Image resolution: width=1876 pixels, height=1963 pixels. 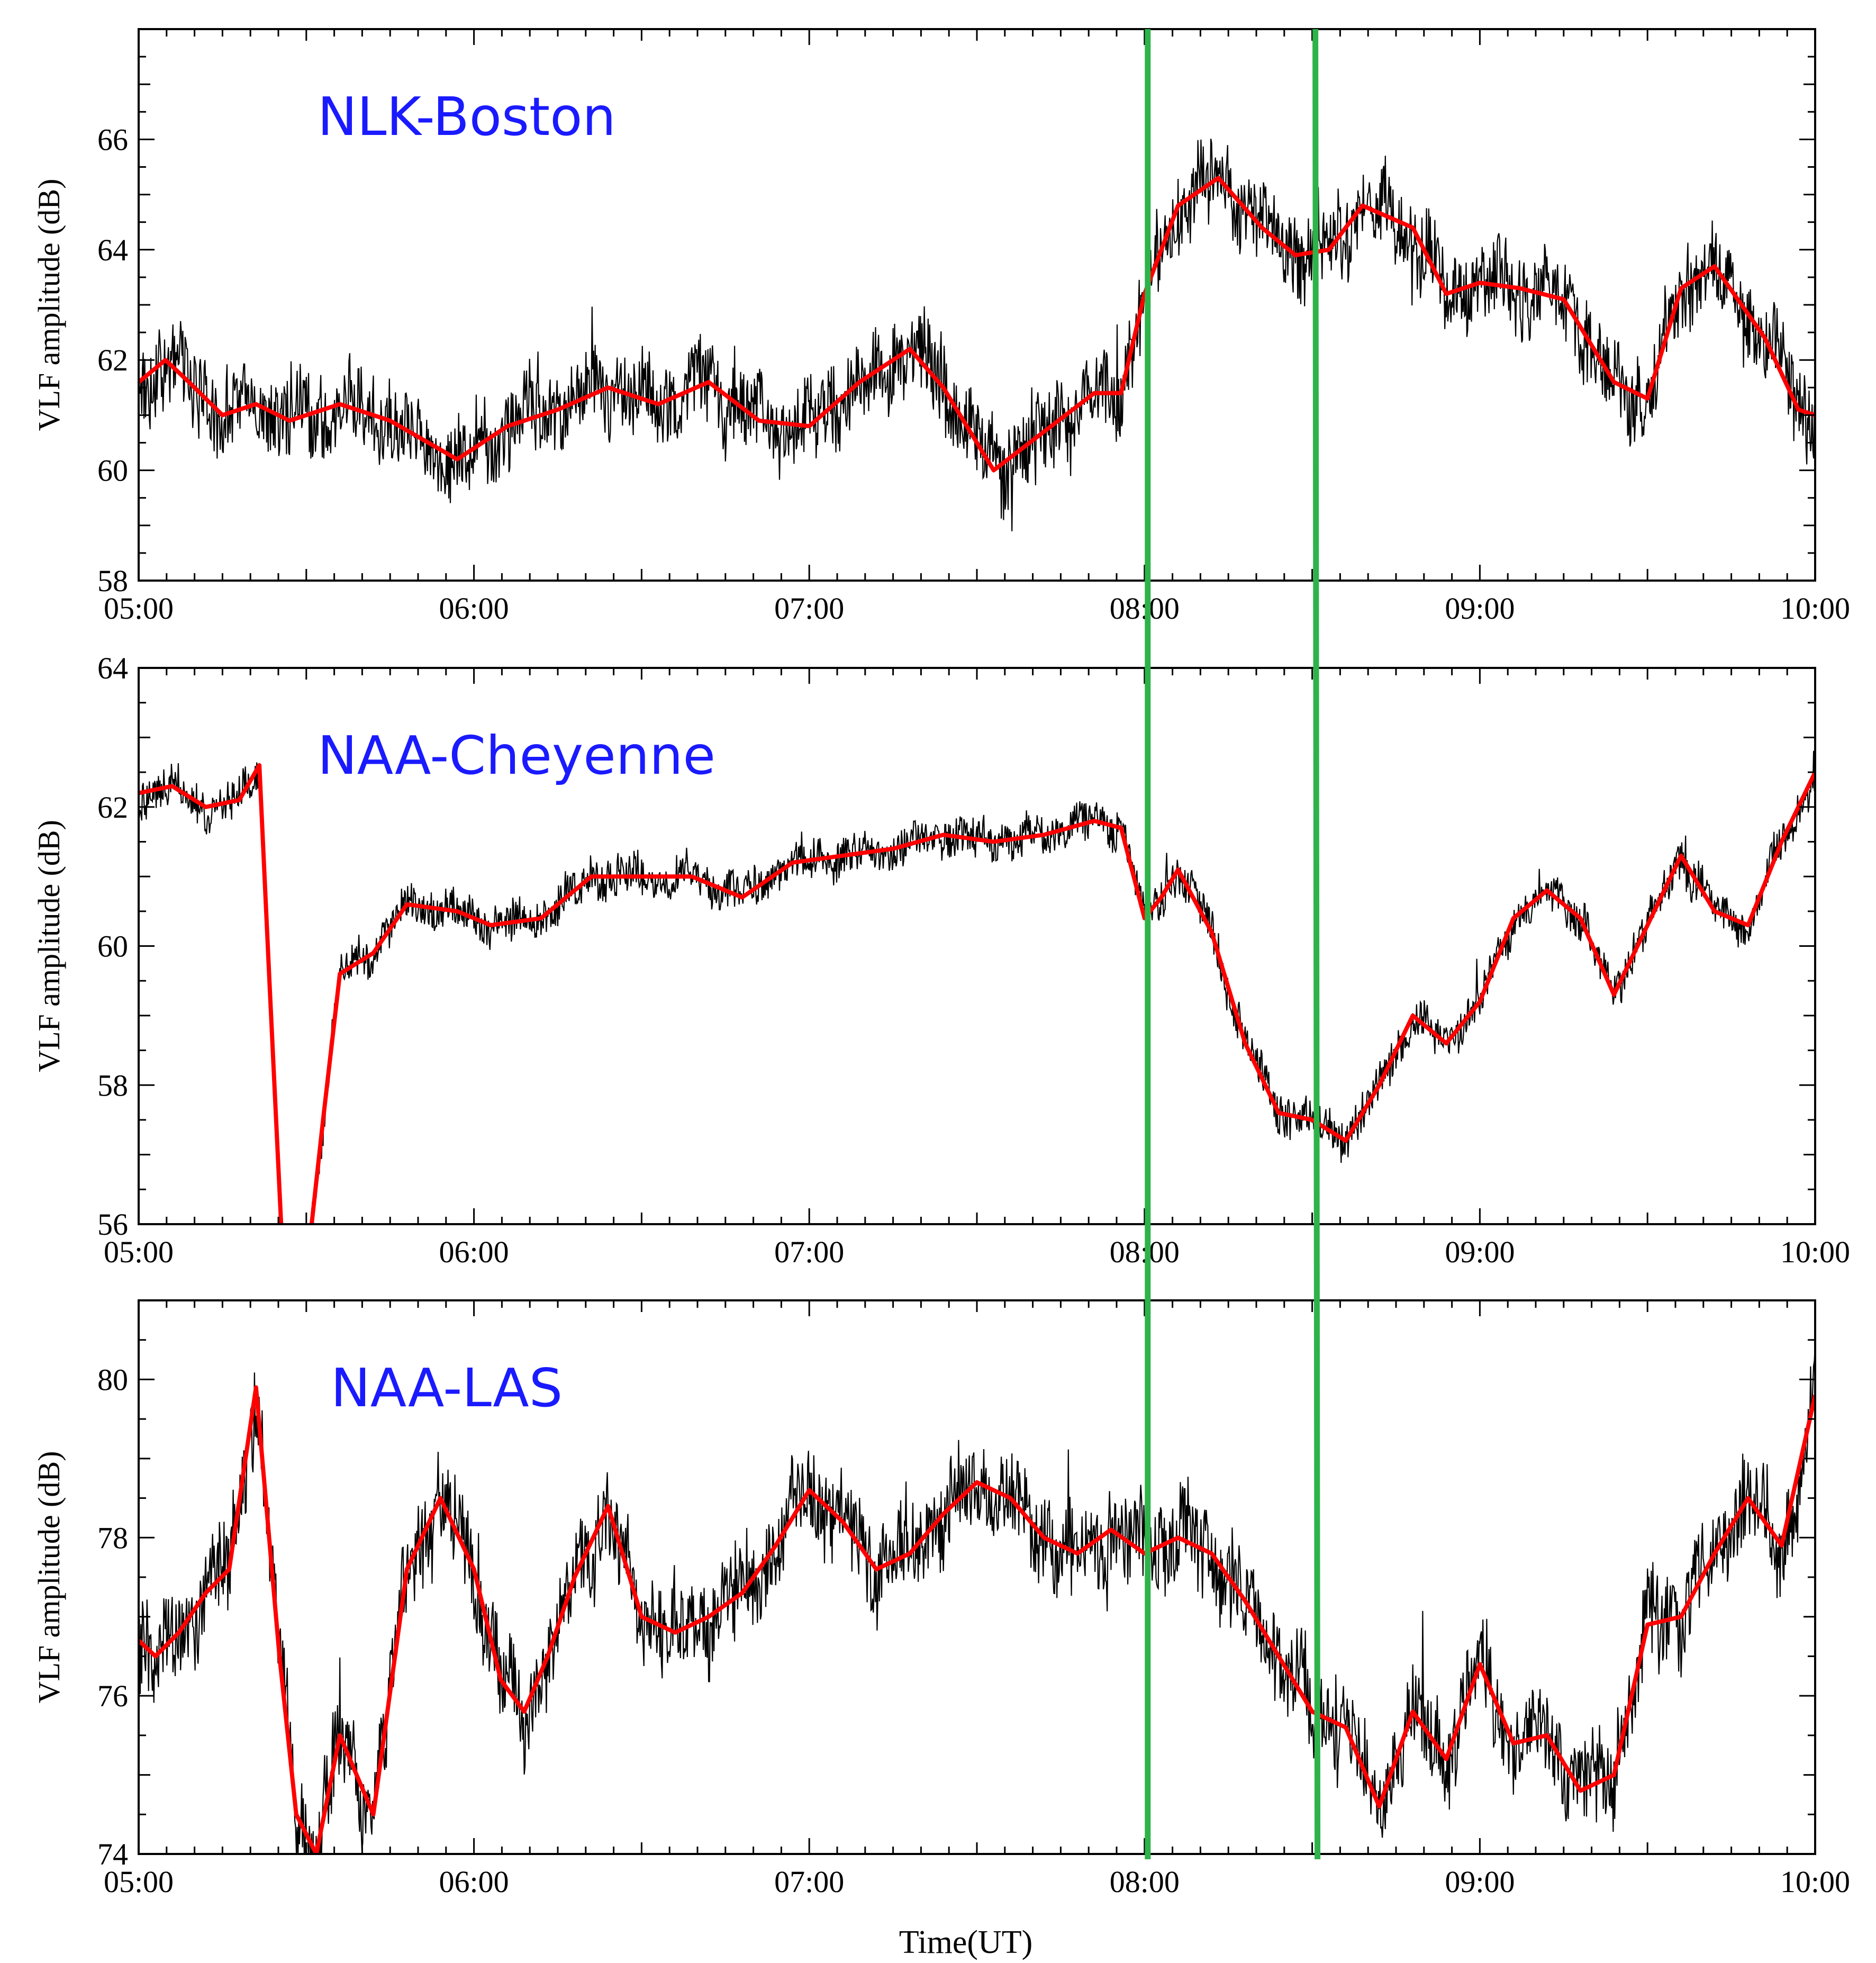 What do you see at coordinates (112, 1224) in the screenshot?
I see `y-tick-label: 56` at bounding box center [112, 1224].